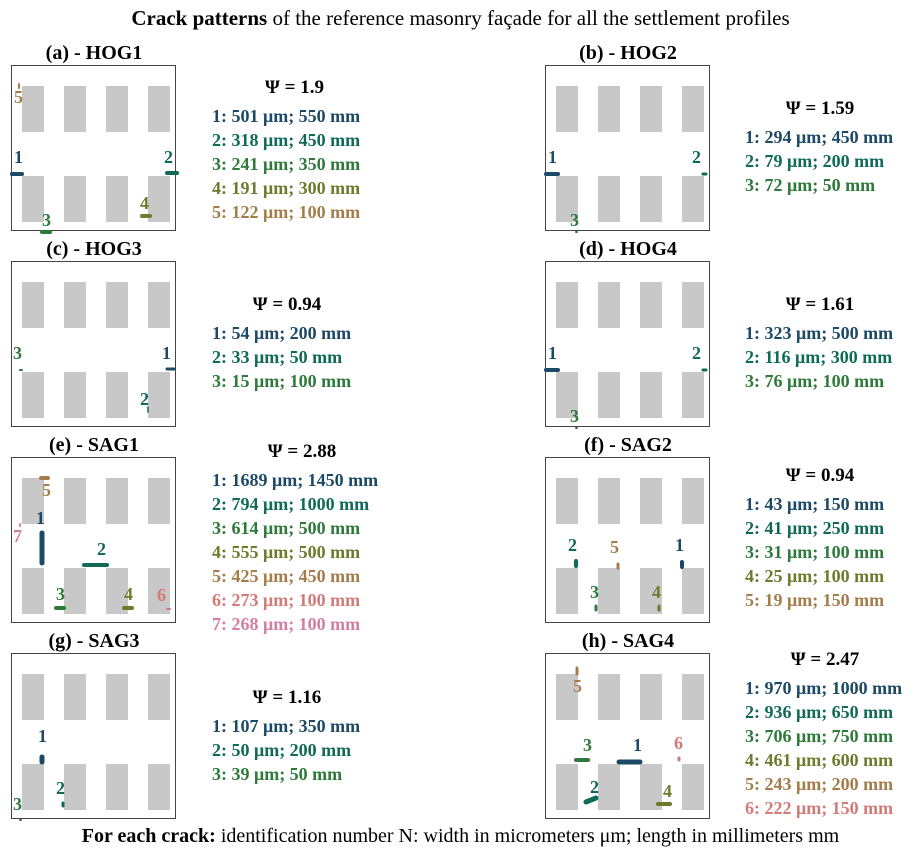 The height and width of the screenshot is (853, 921). I want to click on psi-value: Ψ = 1.9, so click(294, 87).